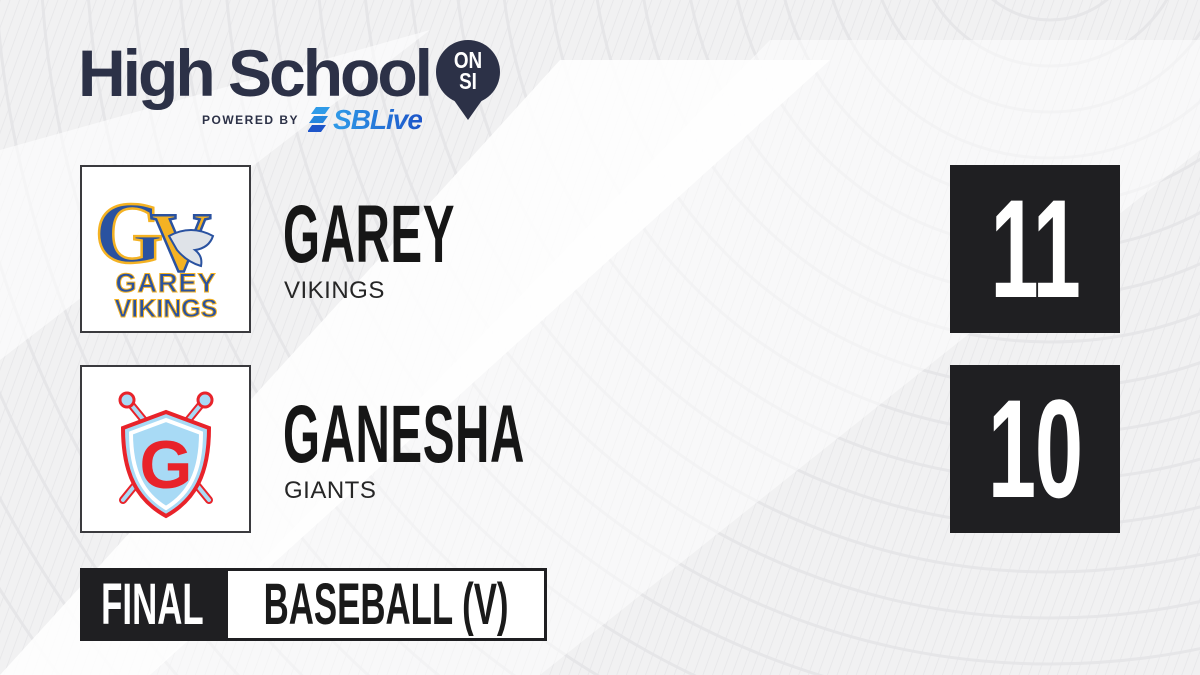  I want to click on sport-badge: BASEBALL (V), so click(386, 604).